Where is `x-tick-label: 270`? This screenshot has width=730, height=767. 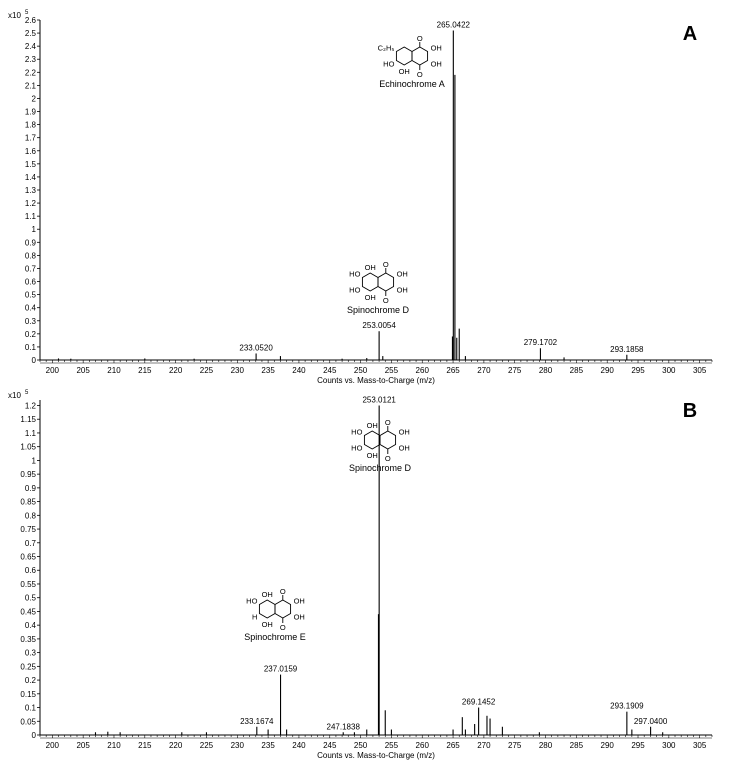
x-tick-label: 270 is located at coordinates (484, 745).